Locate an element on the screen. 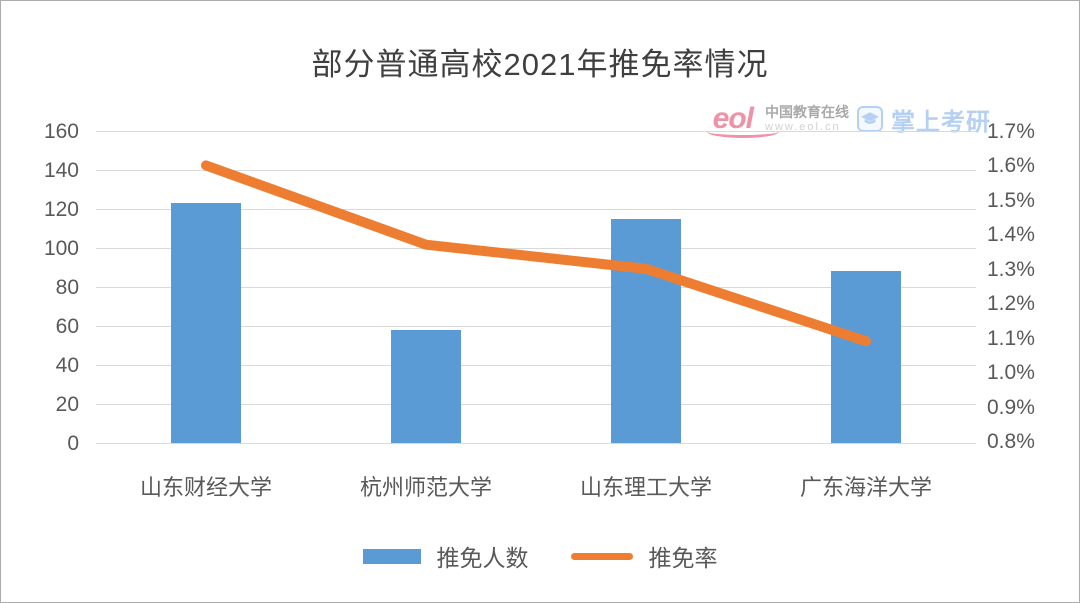 Image resolution: width=1080 pixels, height=603 pixels. legend-bar-label: 推免人数 is located at coordinates (482, 558).